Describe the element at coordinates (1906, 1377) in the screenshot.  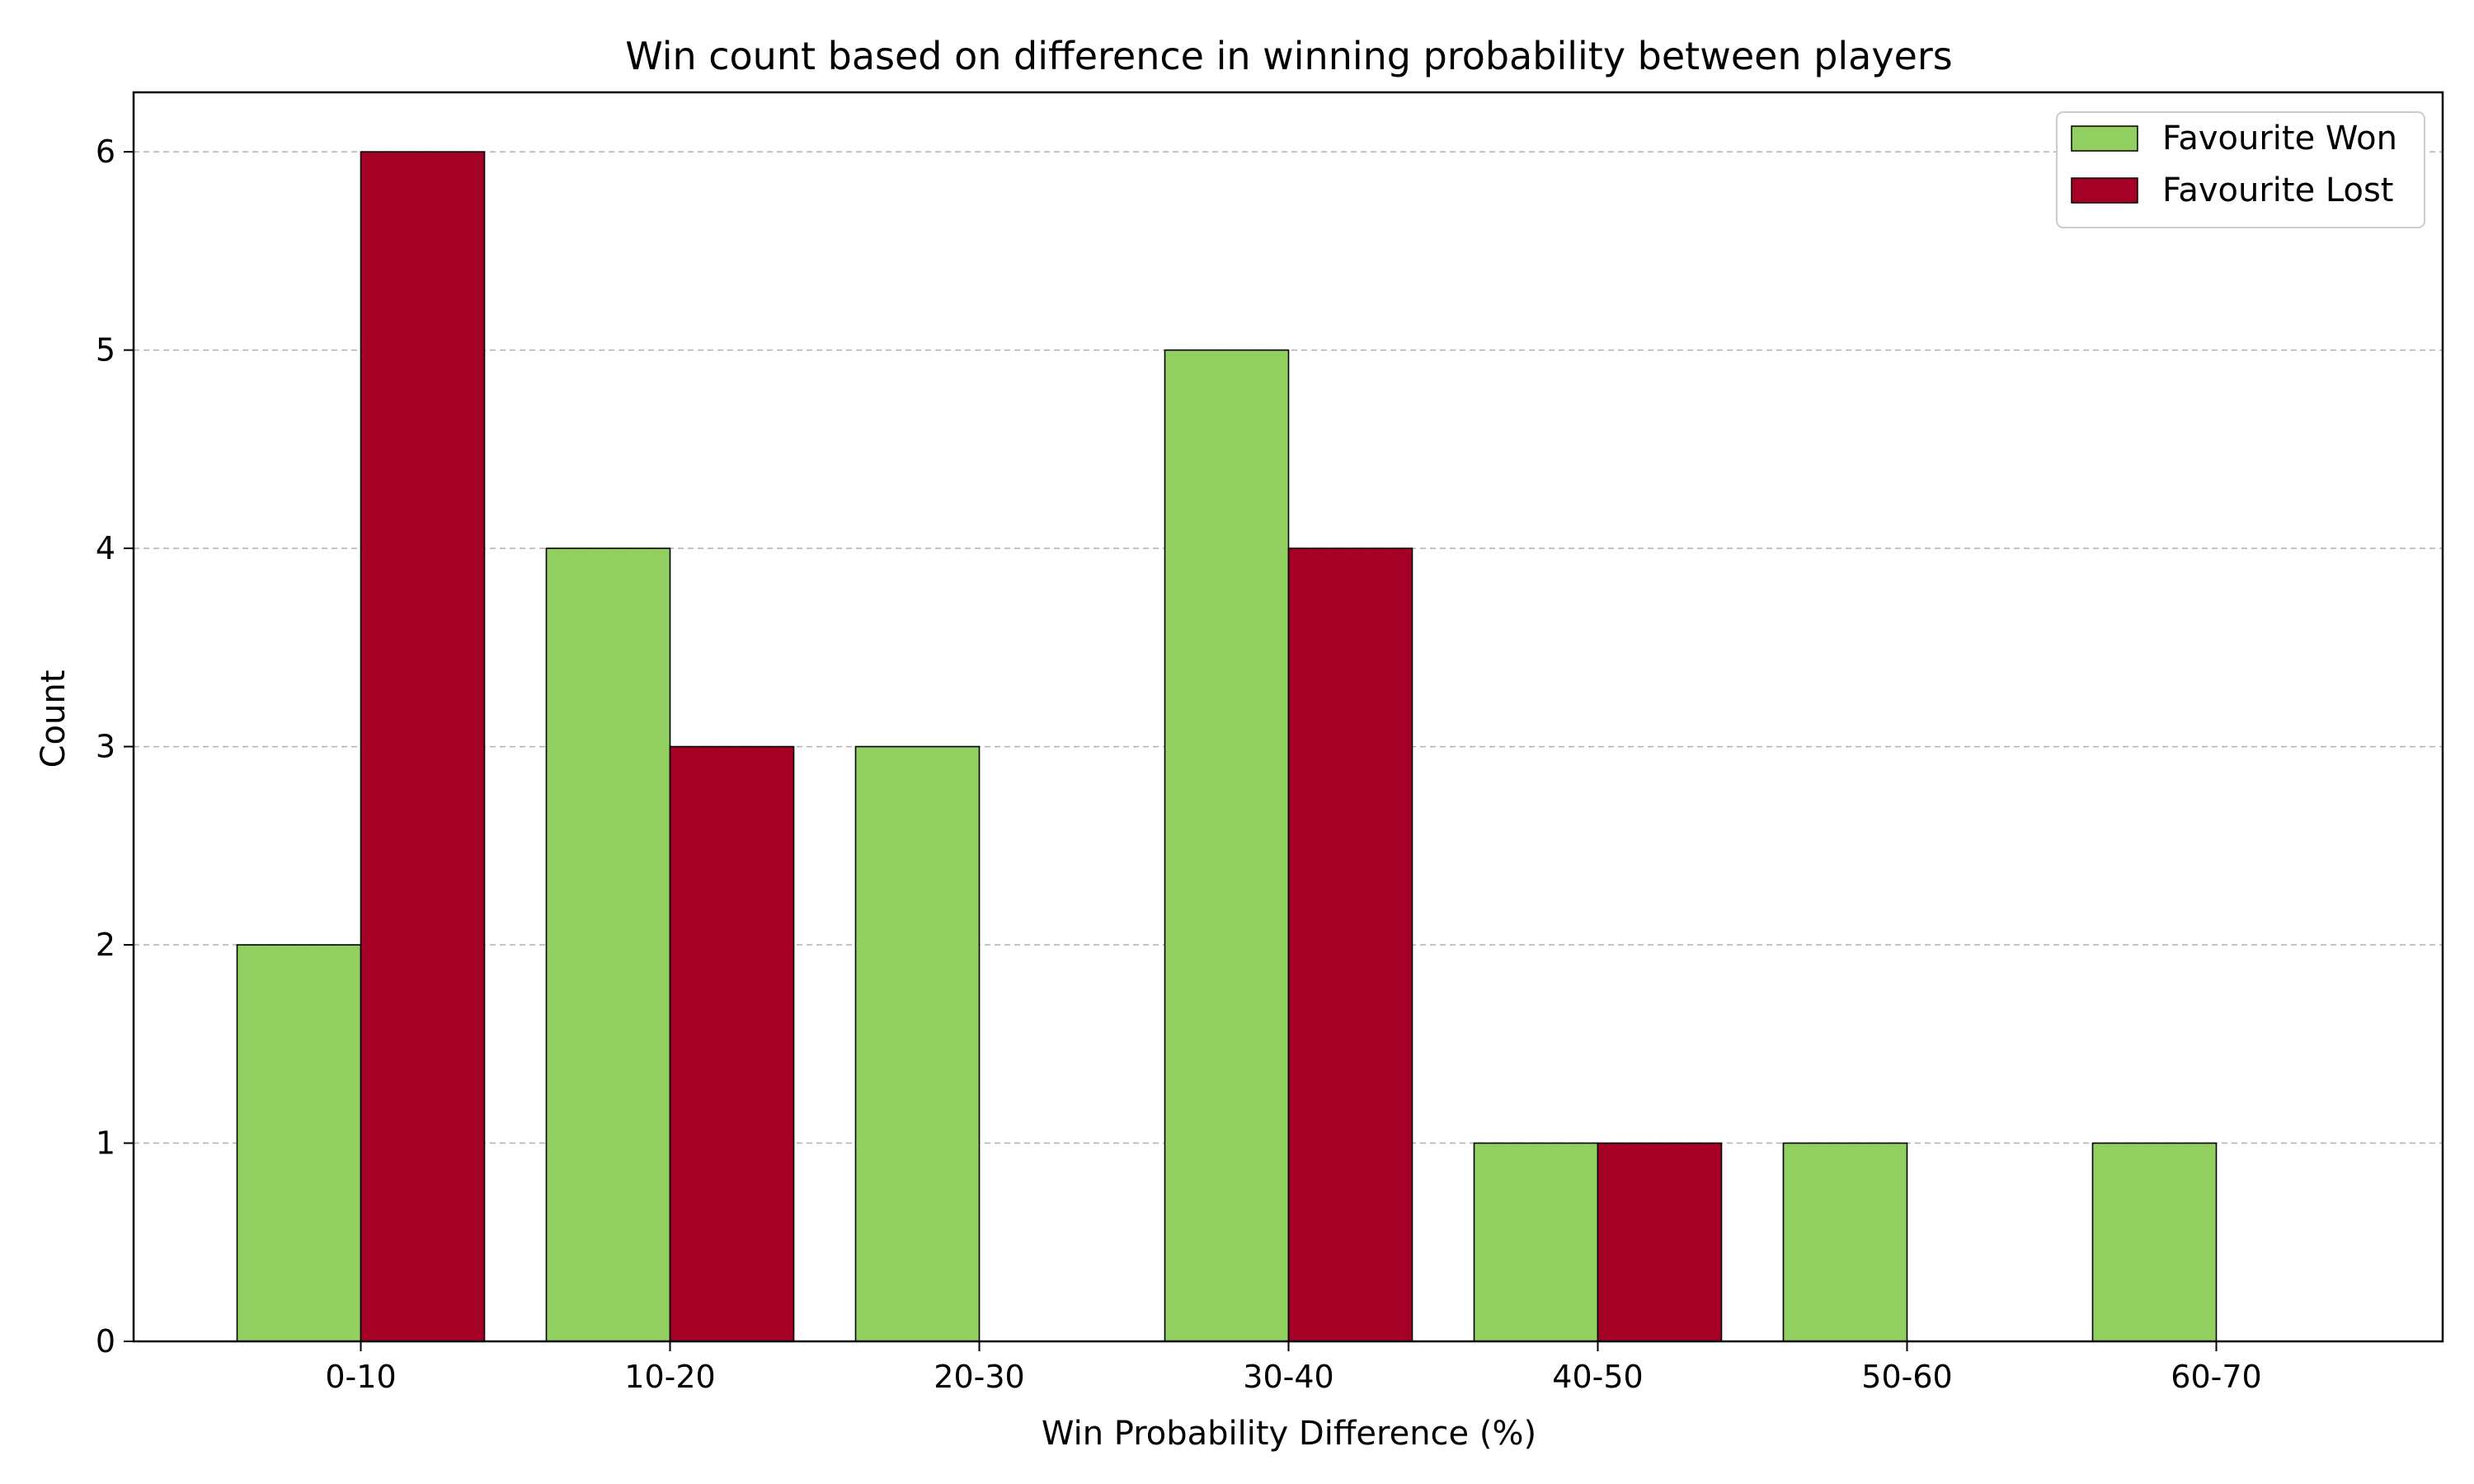
I see `x-tick-label: 50-60` at that location.